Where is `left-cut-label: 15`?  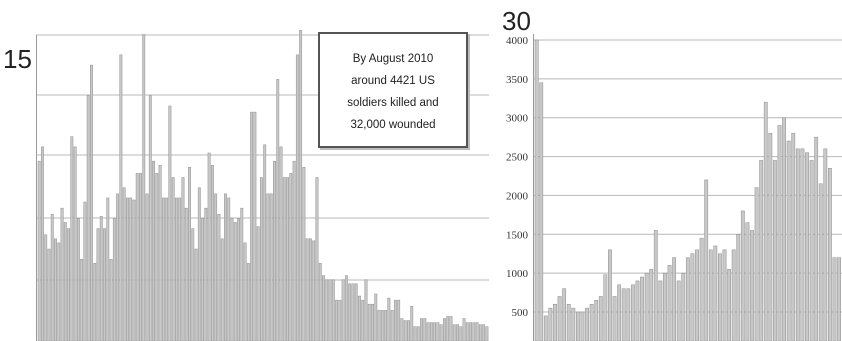 left-cut-label: 15 is located at coordinates (17, 59).